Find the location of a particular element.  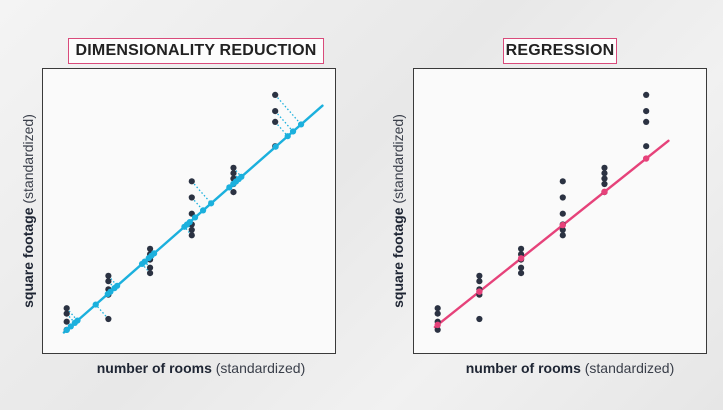

left-projection-segment is located at coordinates (288, 110).